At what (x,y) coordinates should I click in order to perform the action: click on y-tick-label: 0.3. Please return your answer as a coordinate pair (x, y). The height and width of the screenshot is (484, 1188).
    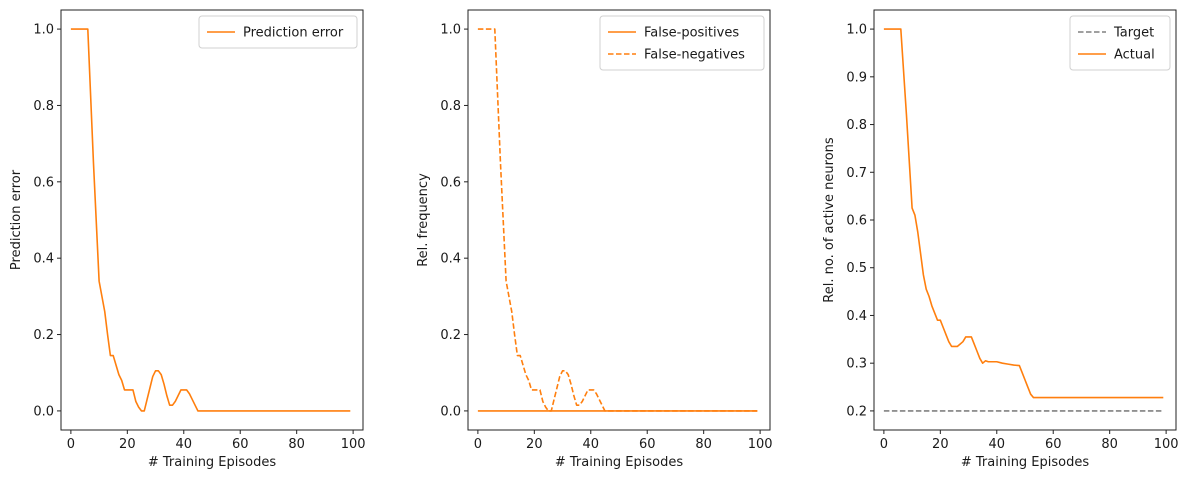
    Looking at the image, I should click on (856, 364).